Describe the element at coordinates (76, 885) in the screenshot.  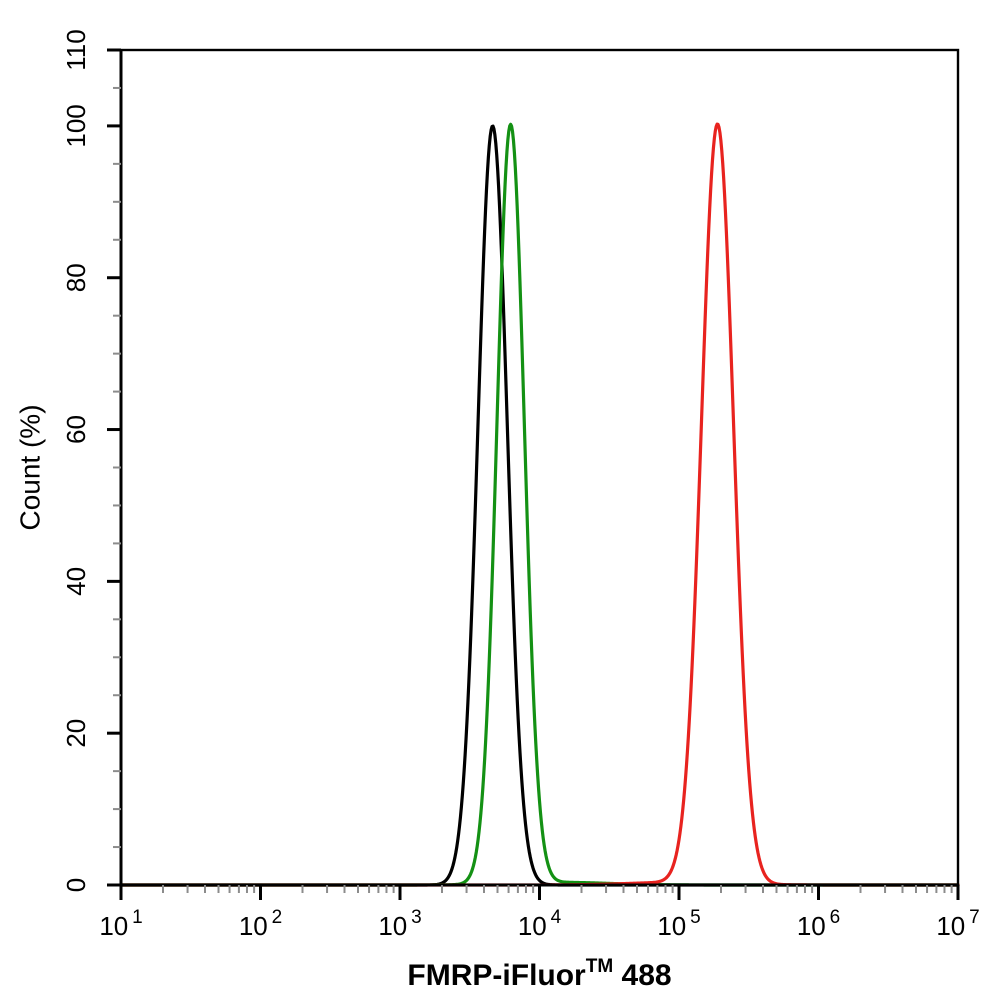
I see `y-tick-label: 0` at that location.